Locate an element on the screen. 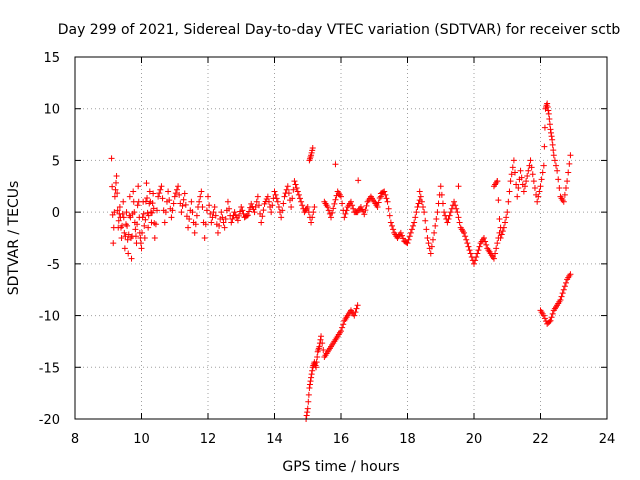  y-tick-label: 10 is located at coordinates (51, 110).